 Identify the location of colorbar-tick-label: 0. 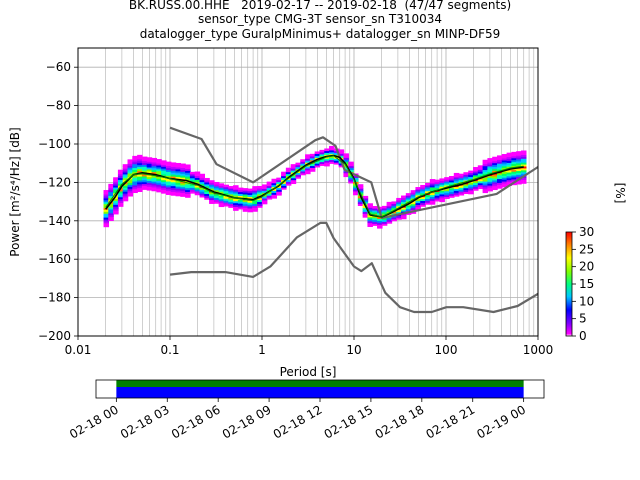
(583, 336).